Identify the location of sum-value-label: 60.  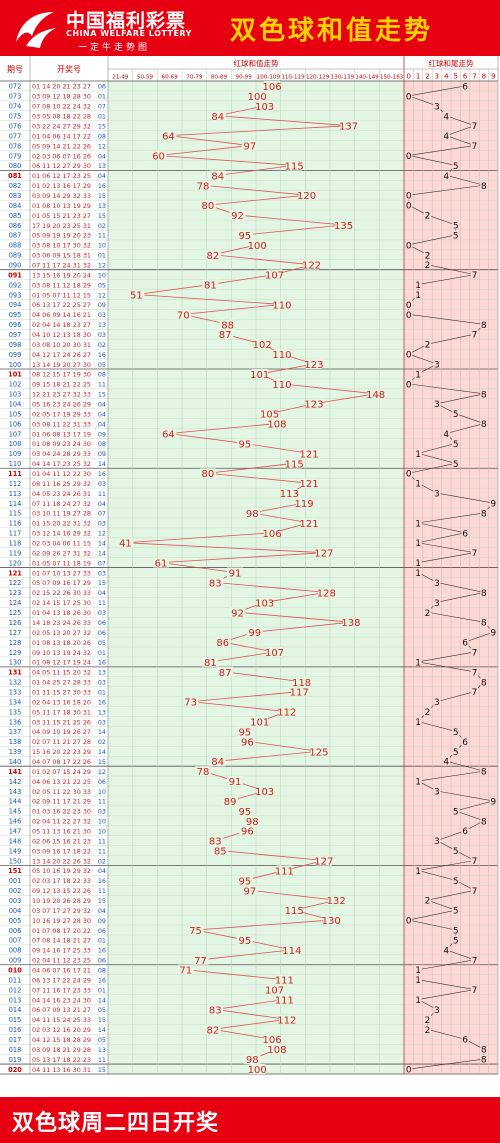
(158, 156).